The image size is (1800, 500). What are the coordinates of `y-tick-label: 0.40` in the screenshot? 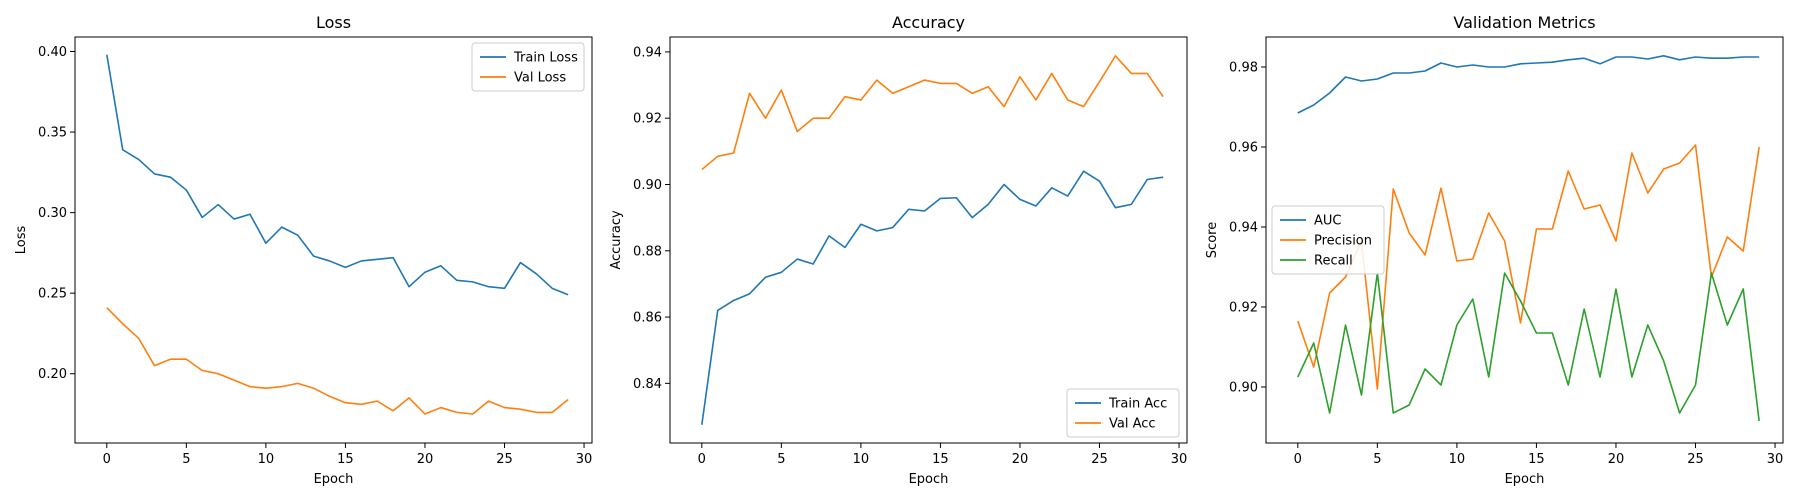 It's located at (52, 52).